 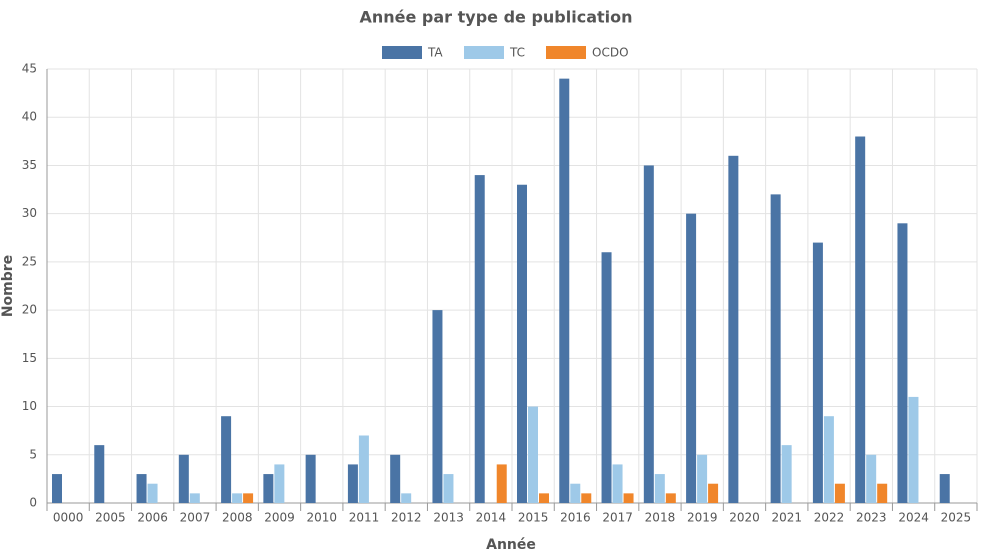 I want to click on legend-label: TC, so click(x=517, y=53).